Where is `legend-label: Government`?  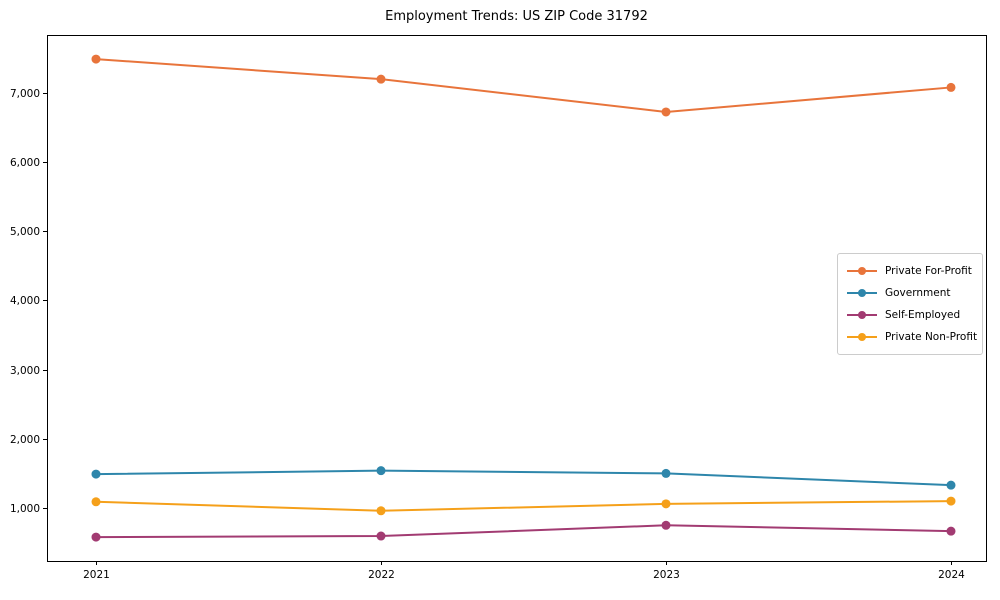
legend-label: Government is located at coordinates (918, 293).